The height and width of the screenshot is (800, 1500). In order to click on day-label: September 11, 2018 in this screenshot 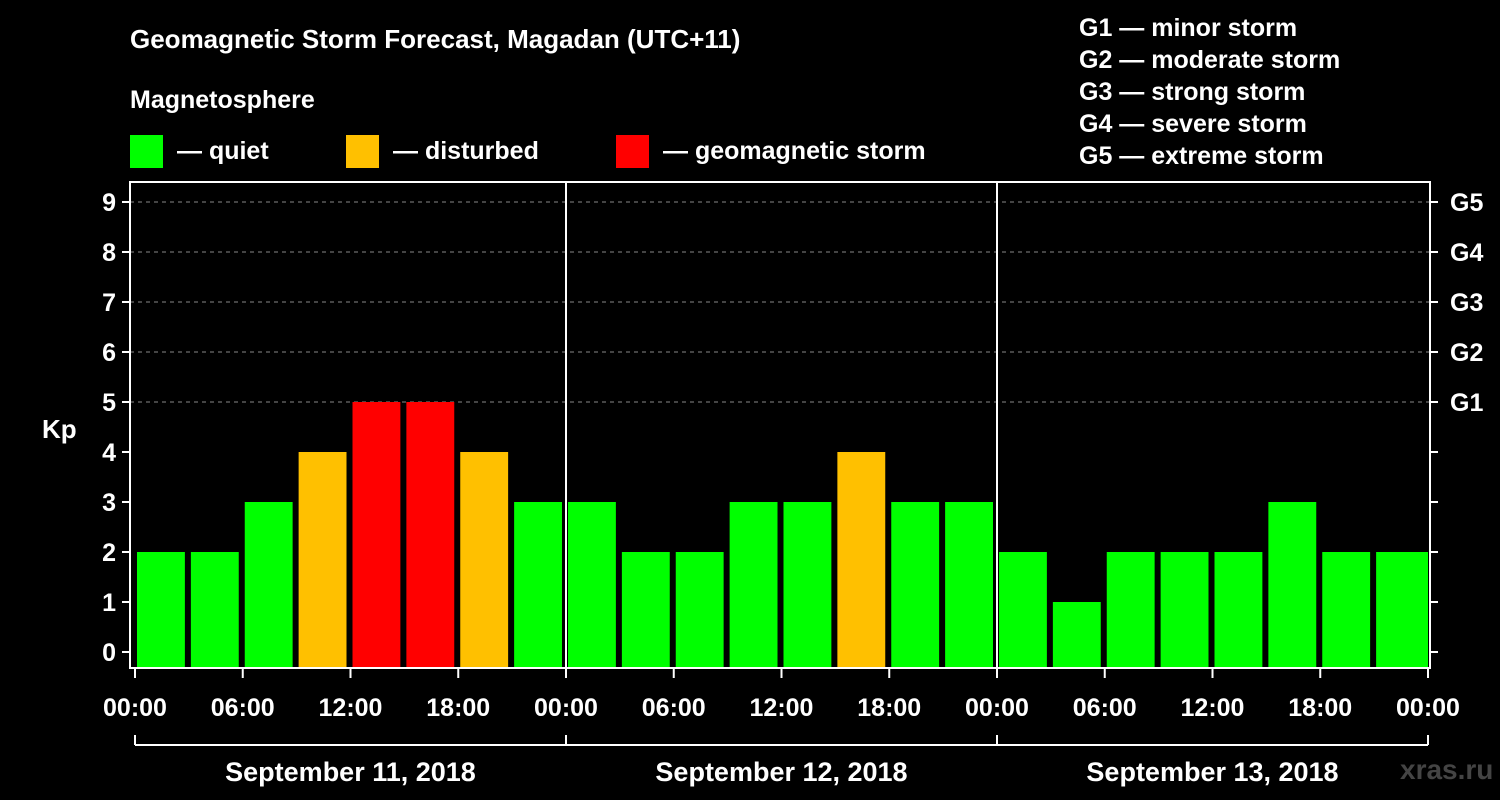, I will do `click(350, 772)`.